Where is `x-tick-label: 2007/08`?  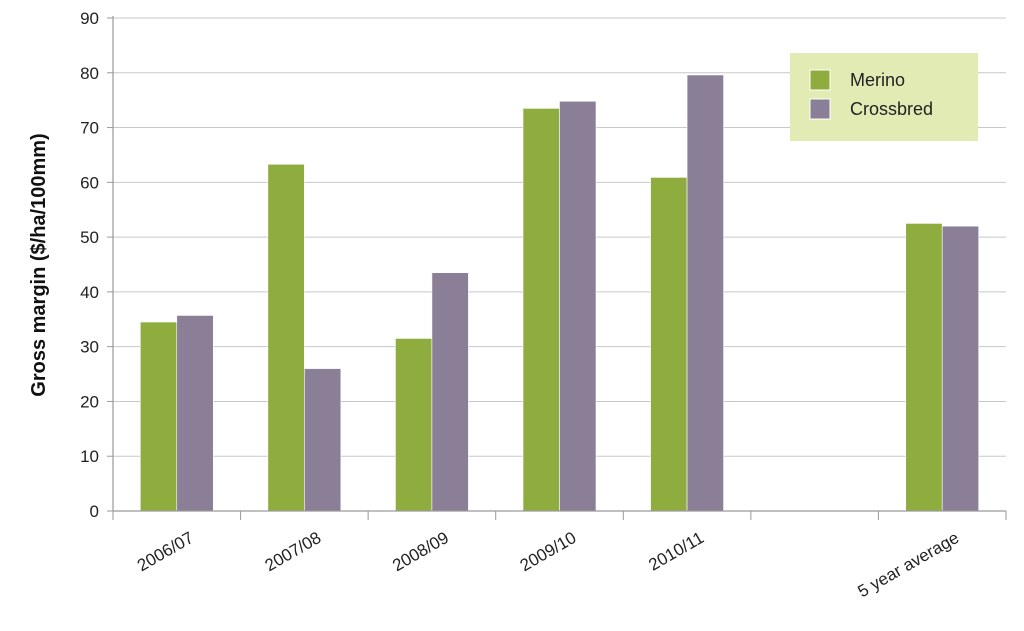
x-tick-label: 2007/08 is located at coordinates (293, 551).